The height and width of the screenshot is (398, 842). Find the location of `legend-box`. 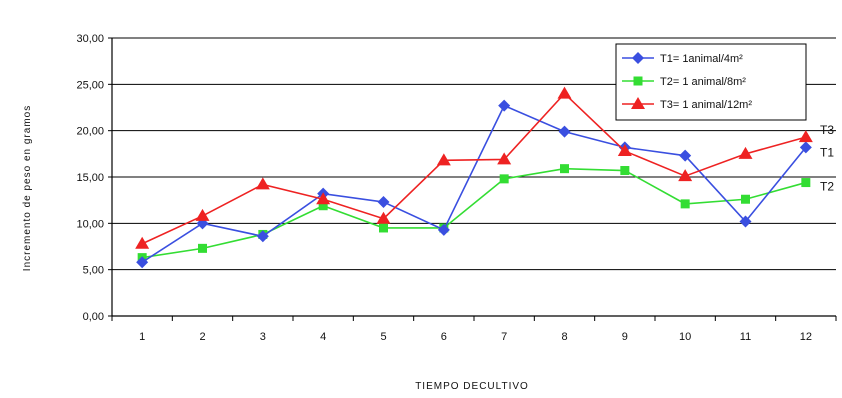

legend-box is located at coordinates (711, 82).